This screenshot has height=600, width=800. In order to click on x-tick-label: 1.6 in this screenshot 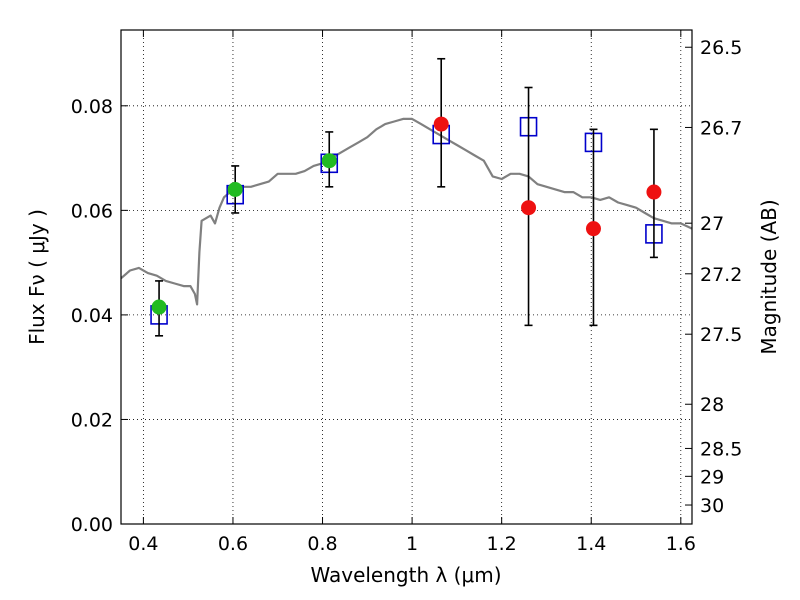, I will do `click(681, 544)`.